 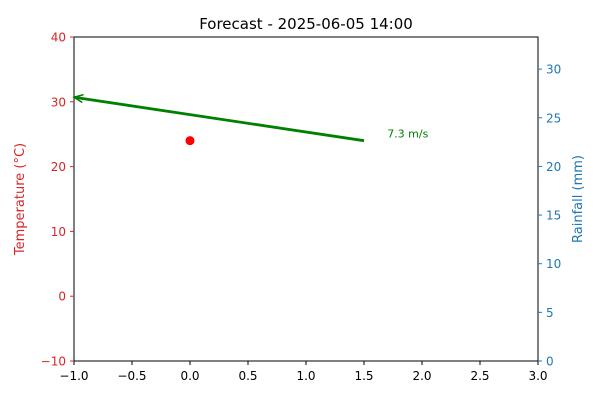 What do you see at coordinates (58, 167) in the screenshot?
I see `temperature-tick-label: 20` at bounding box center [58, 167].